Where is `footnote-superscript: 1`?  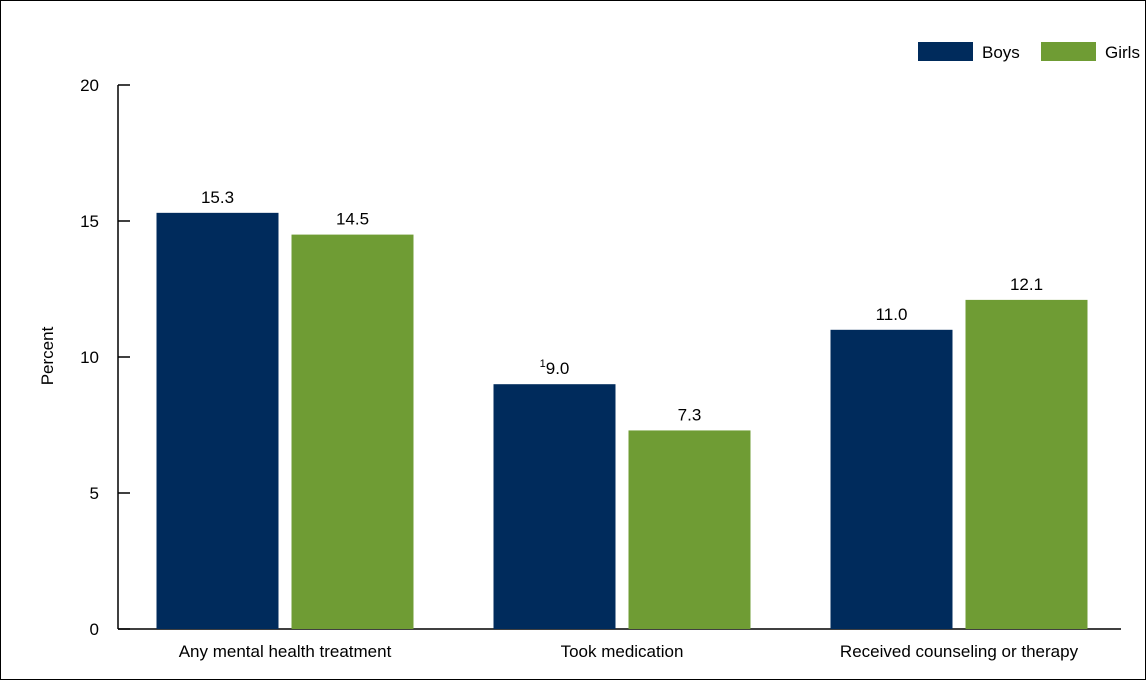 footnote-superscript: 1 is located at coordinates (543, 364).